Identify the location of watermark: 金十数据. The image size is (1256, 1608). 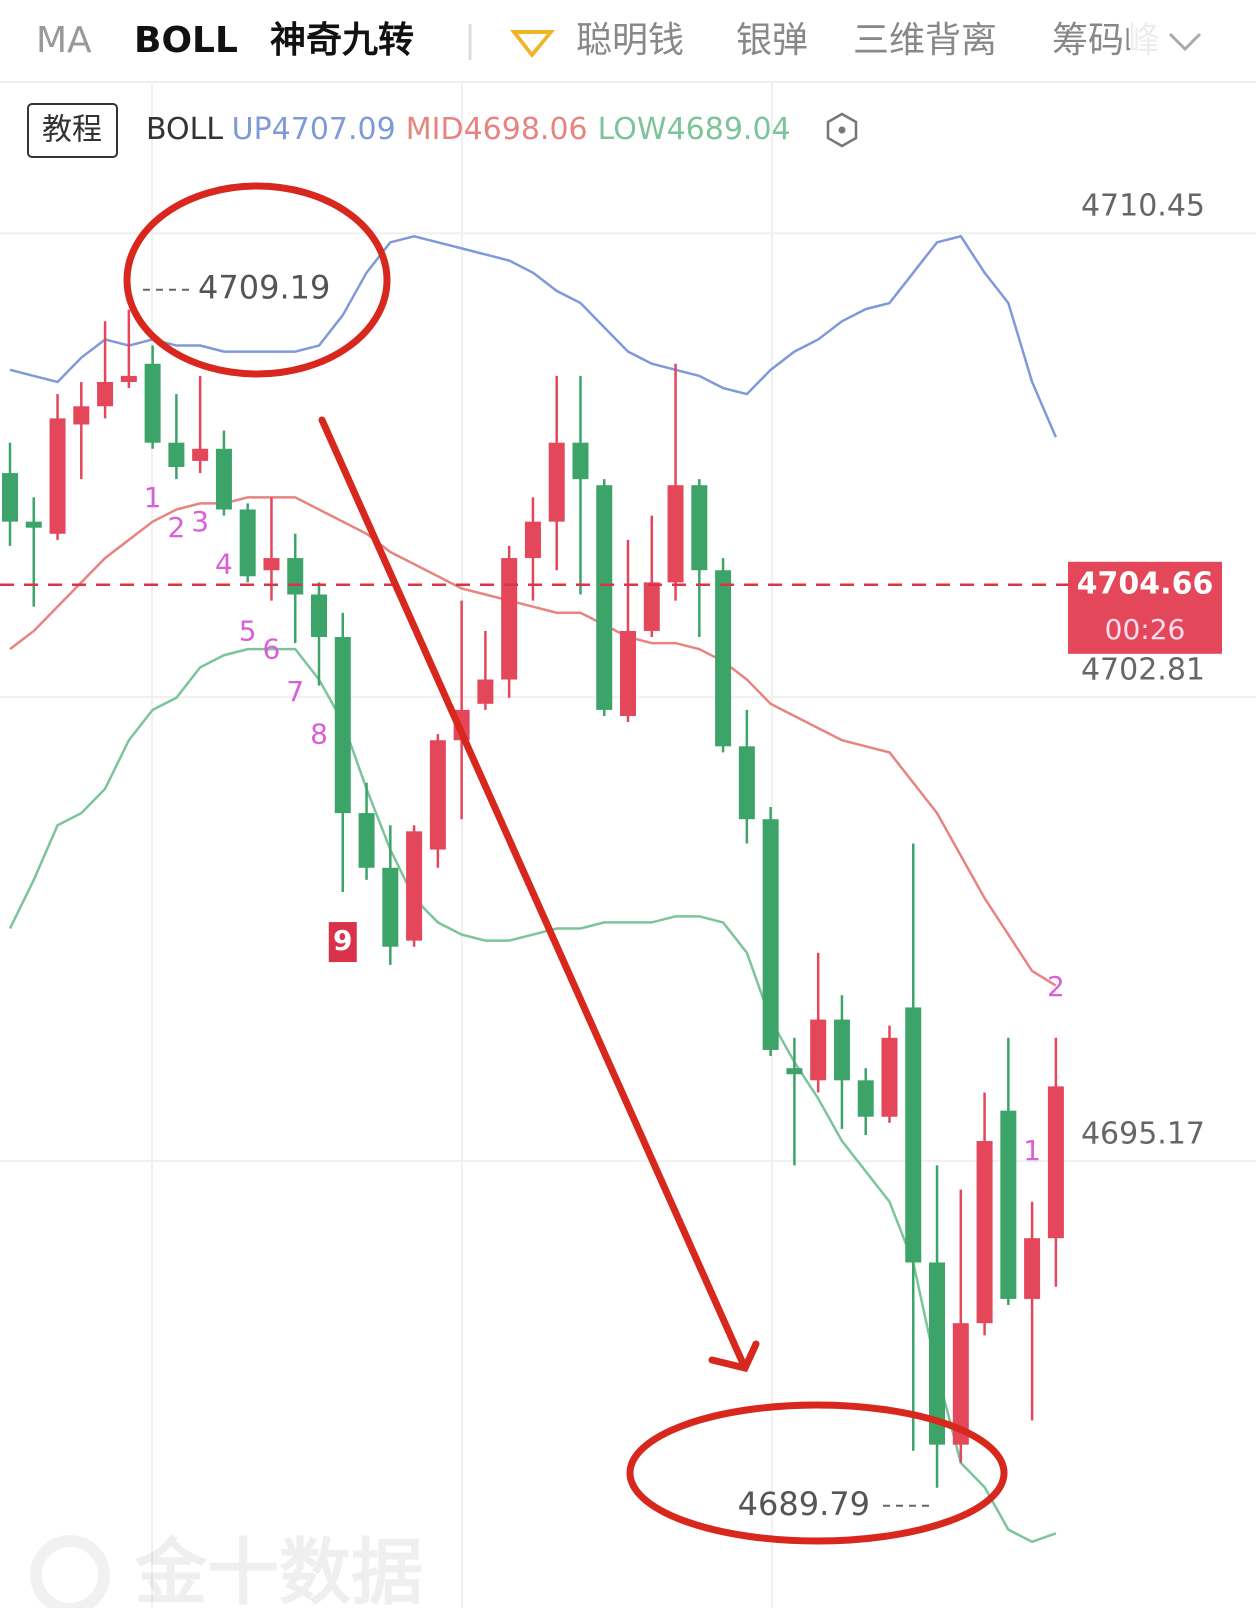
(226, 1569).